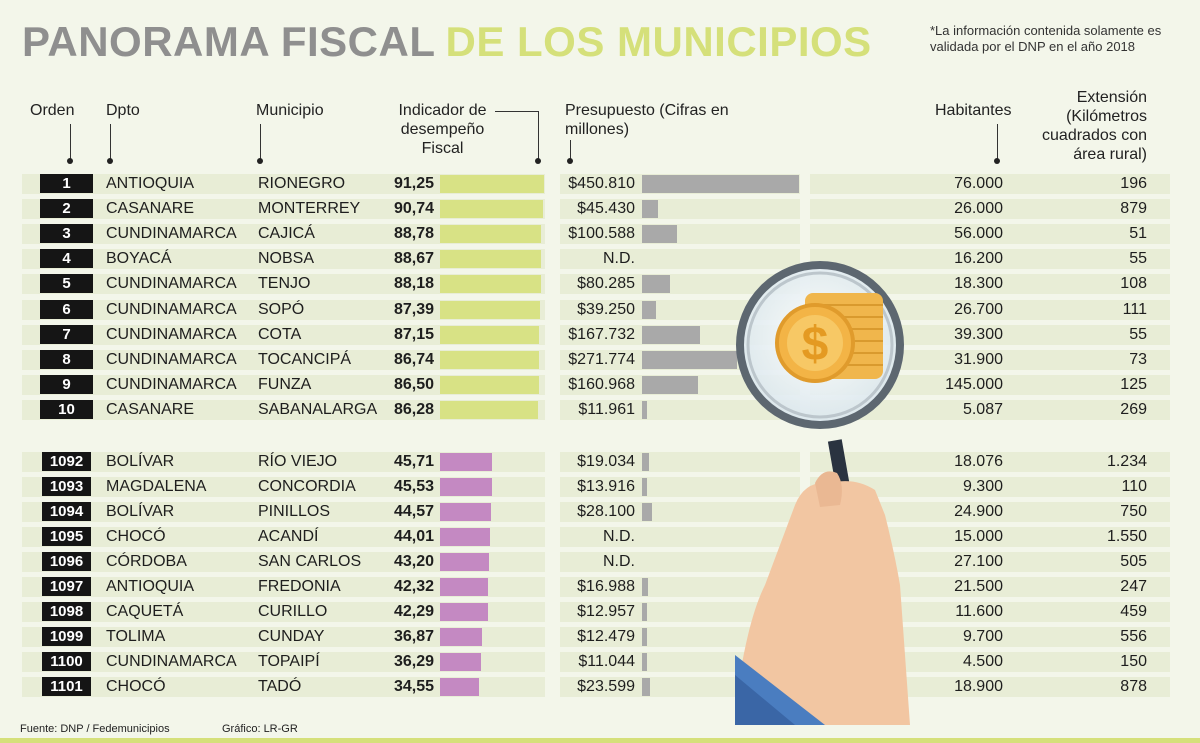  What do you see at coordinates (606, 284) in the screenshot?
I see `budget-value: $80.285` at bounding box center [606, 284].